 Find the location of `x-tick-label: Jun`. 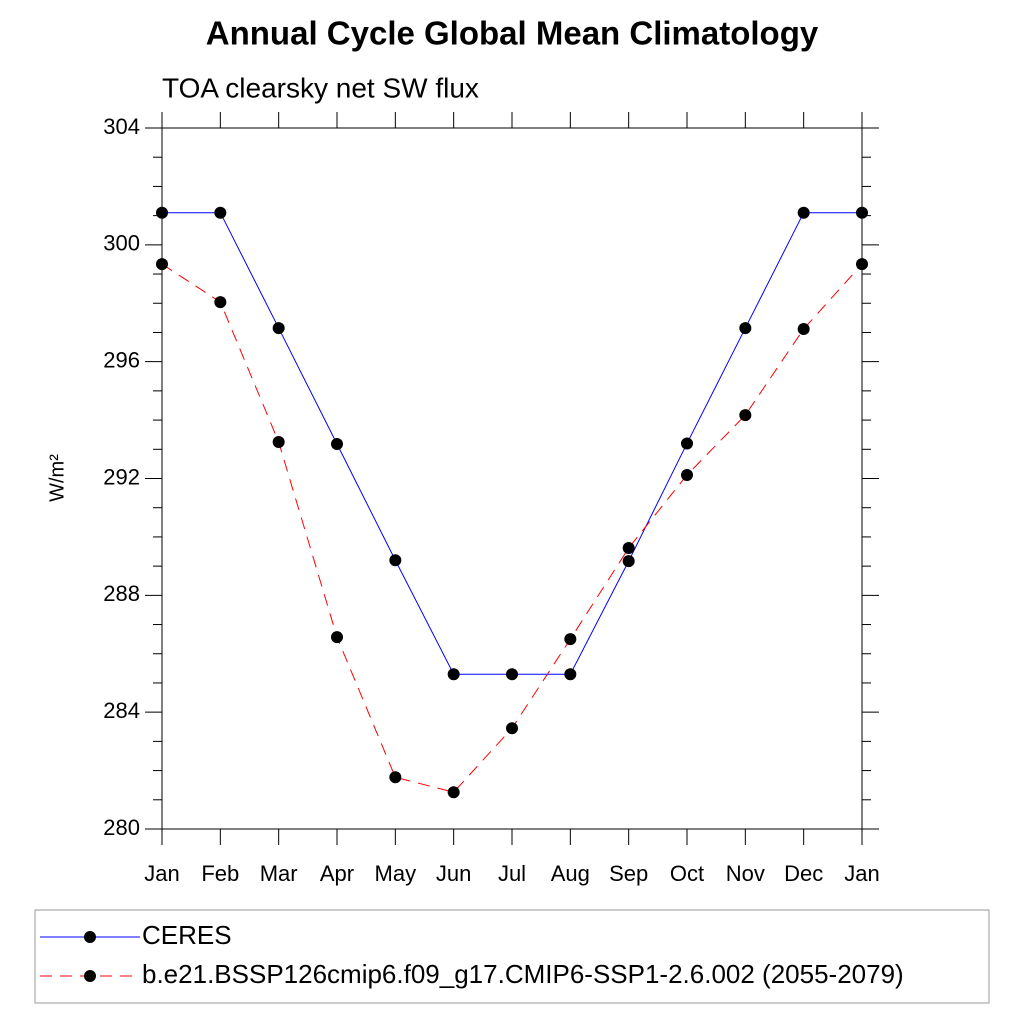

x-tick-label: Jun is located at coordinates (453, 873).